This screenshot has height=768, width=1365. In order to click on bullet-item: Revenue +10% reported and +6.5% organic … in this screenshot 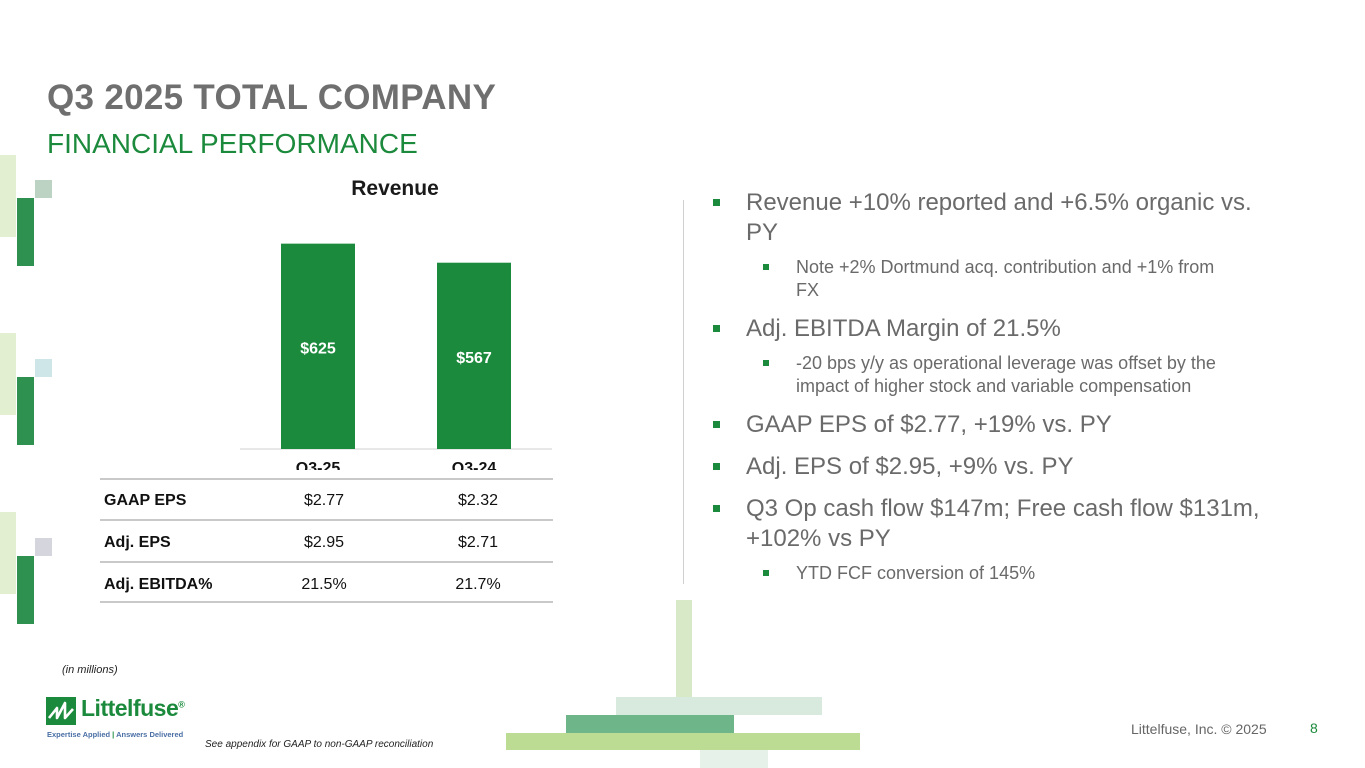, I will do `click(988, 218)`.